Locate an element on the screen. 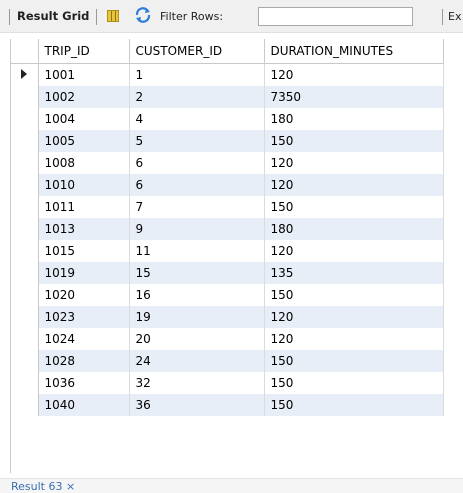 This screenshot has height=493, width=463. table-row: 1036 32 150 is located at coordinates (227, 383).